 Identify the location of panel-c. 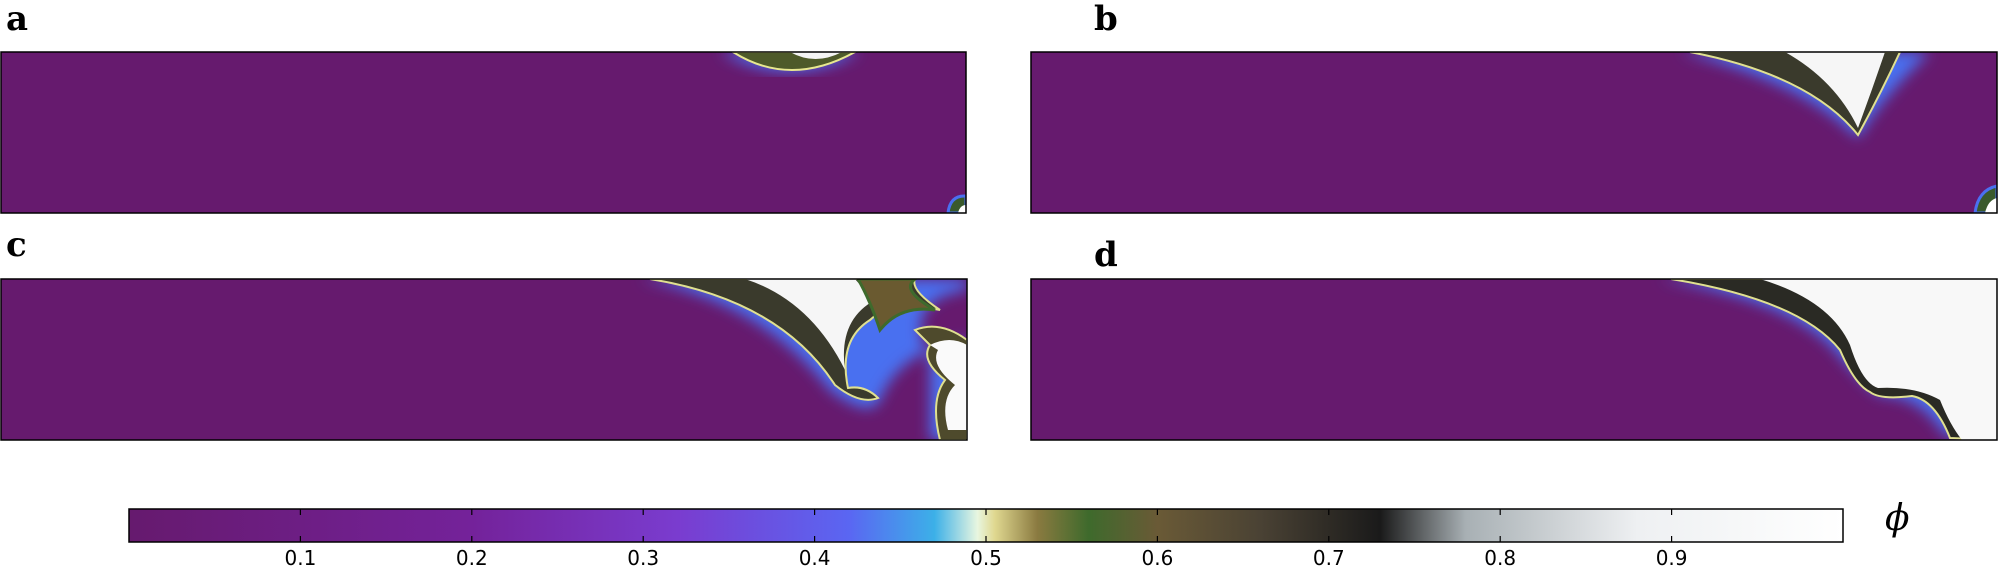
(484, 359).